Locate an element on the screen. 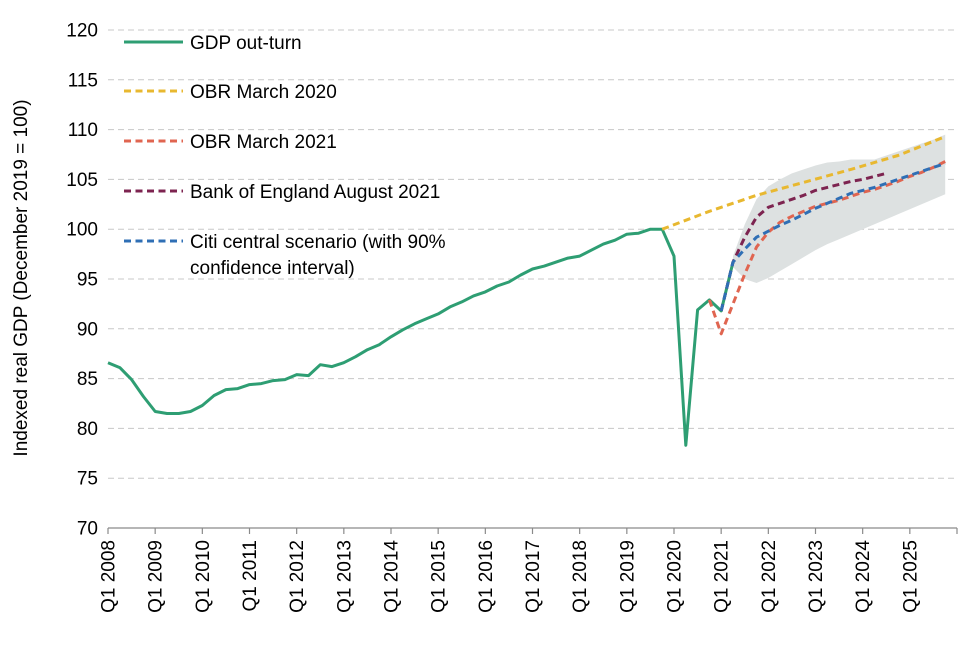  legend-label: Bank of England August 2021 is located at coordinates (315, 192).